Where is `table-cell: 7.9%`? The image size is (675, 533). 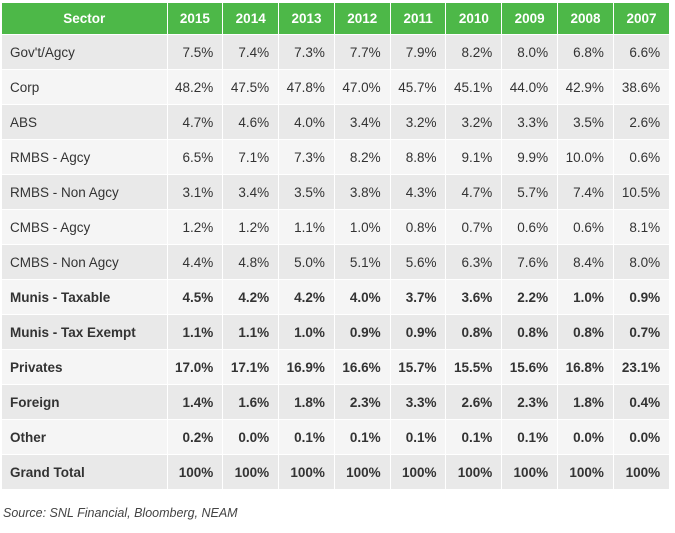
table-cell: 7.9% is located at coordinates (418, 52).